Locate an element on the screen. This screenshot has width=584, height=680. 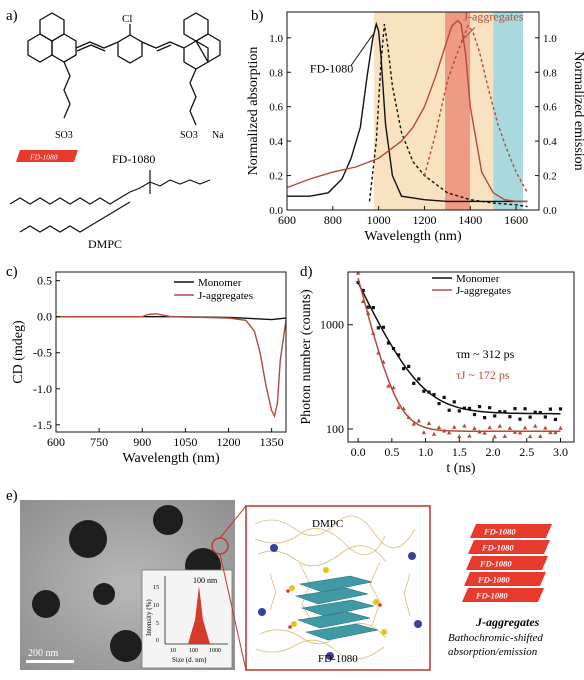
xtick-label-1050: 1050 is located at coordinates (185, 442).